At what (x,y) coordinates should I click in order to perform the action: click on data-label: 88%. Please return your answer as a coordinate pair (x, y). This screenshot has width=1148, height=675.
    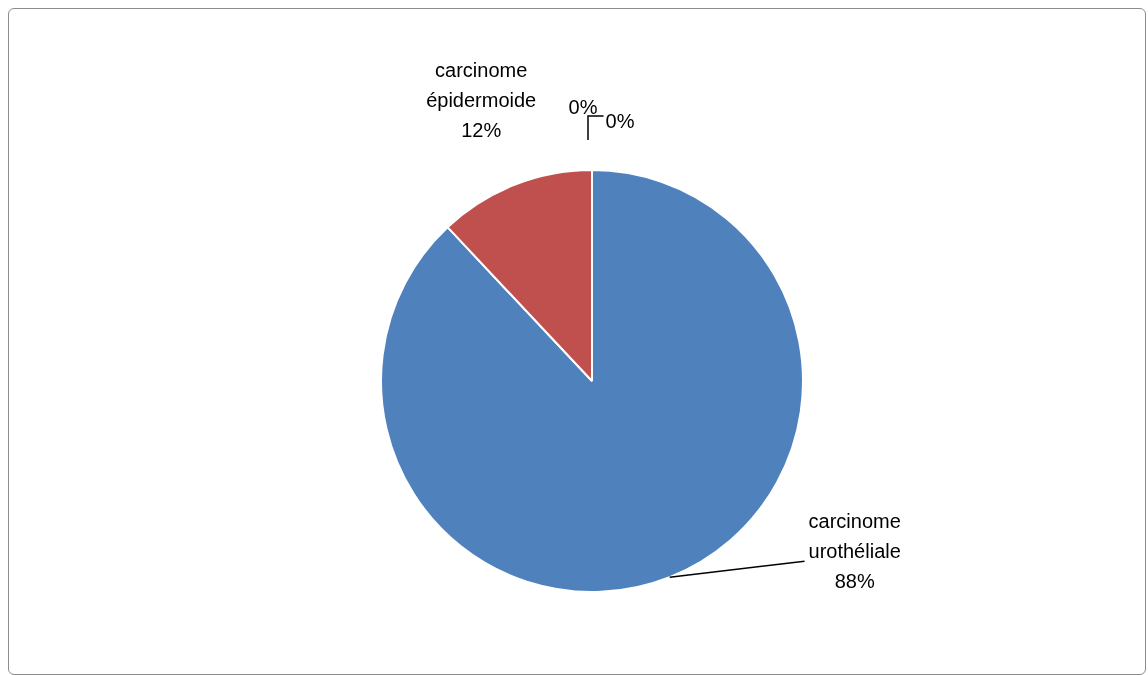
    Looking at the image, I should click on (854, 580).